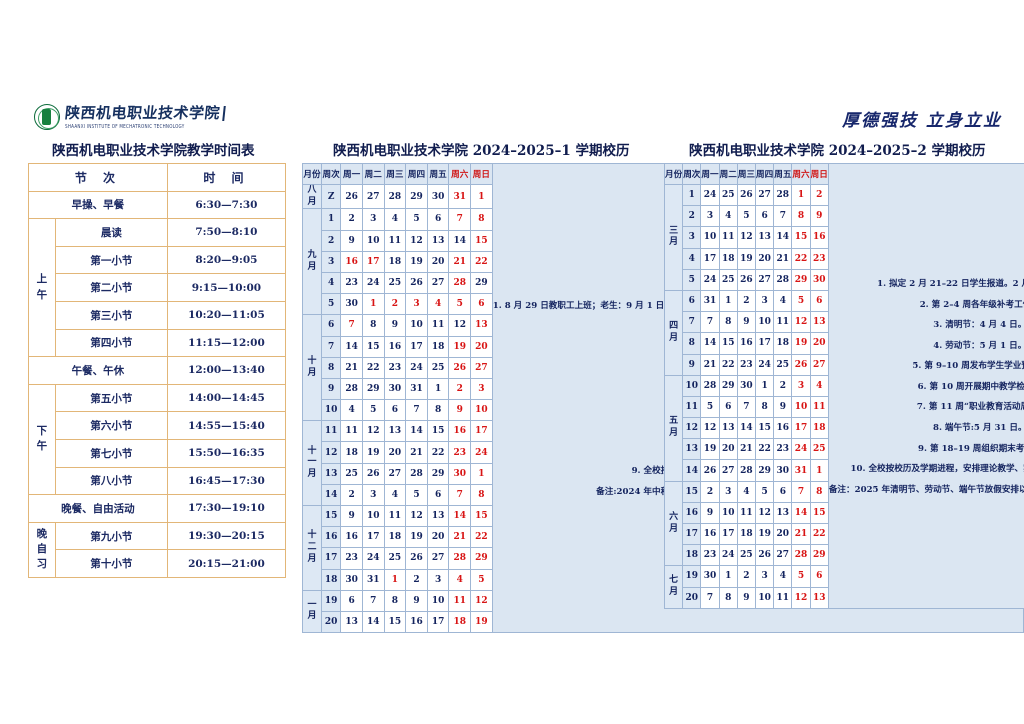 The height and width of the screenshot is (724, 1024). I want to click on calendar-day-cell: 31, so click(801, 470).